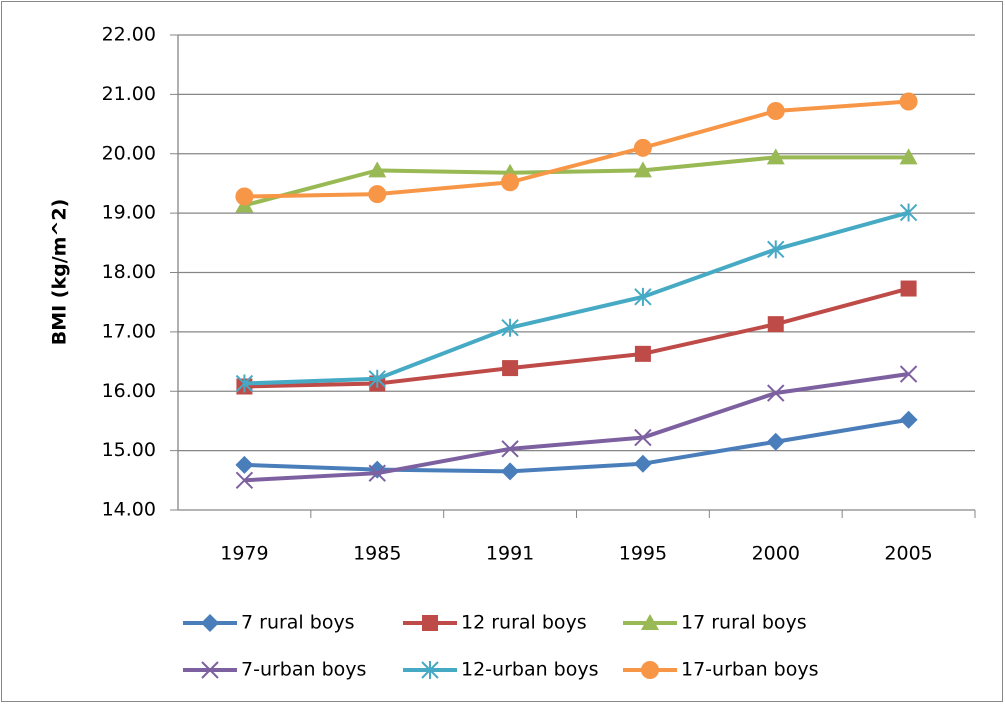  I want to click on y-tick-label: 17.00, so click(129, 331).